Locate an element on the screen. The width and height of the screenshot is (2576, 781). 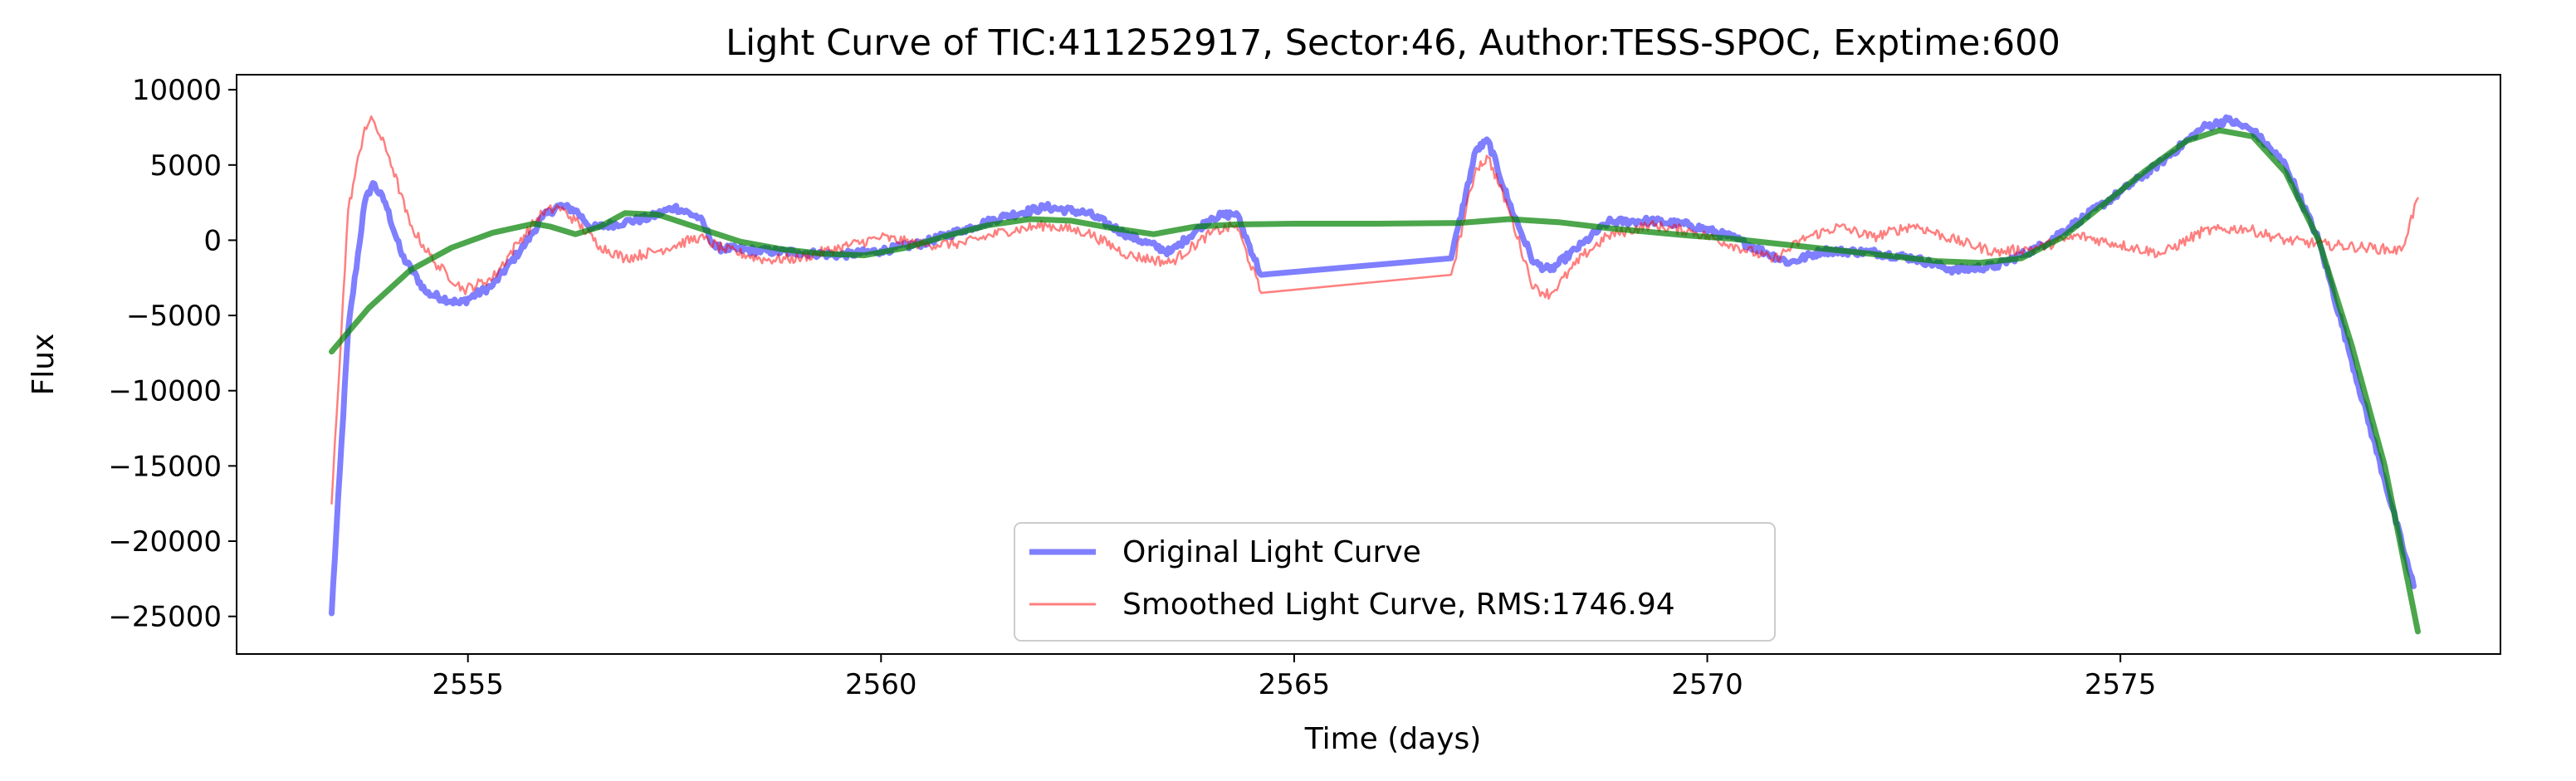
x-axis: 2555 2560 2565 2570 2575 is located at coordinates (1294, 677).